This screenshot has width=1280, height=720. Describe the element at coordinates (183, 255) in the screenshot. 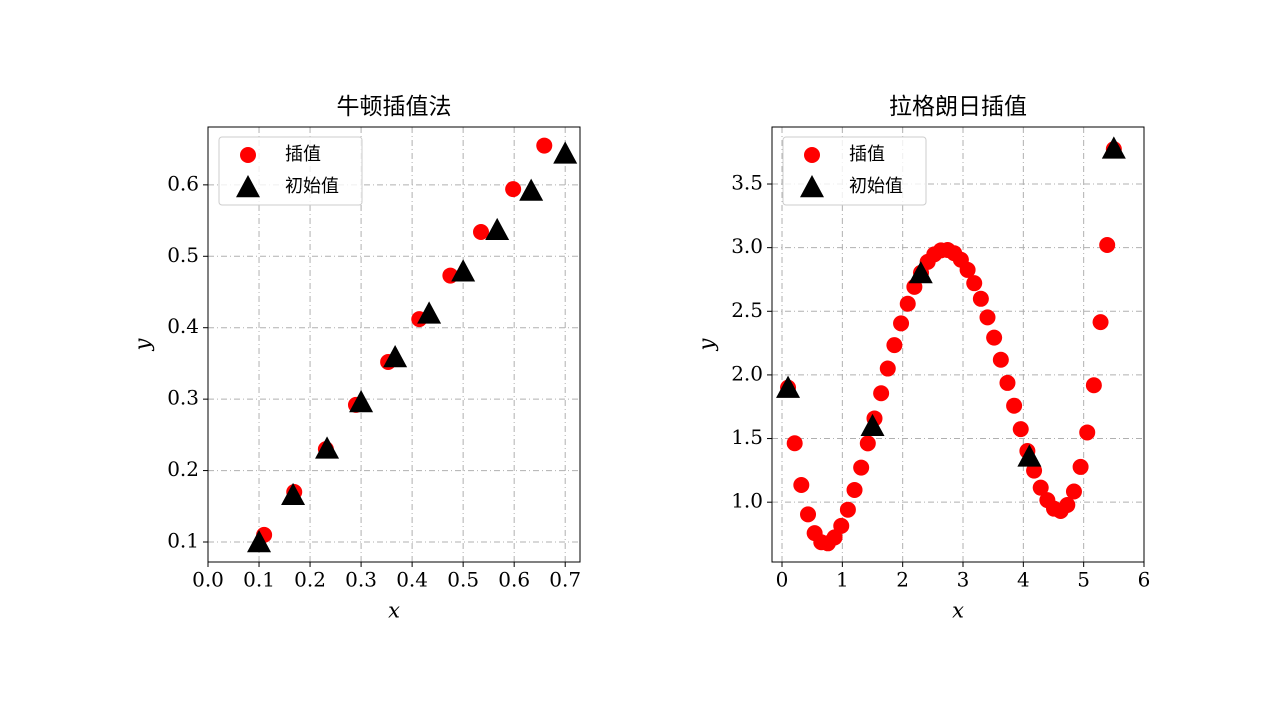

I see `y-tick-label: 0.5` at that location.